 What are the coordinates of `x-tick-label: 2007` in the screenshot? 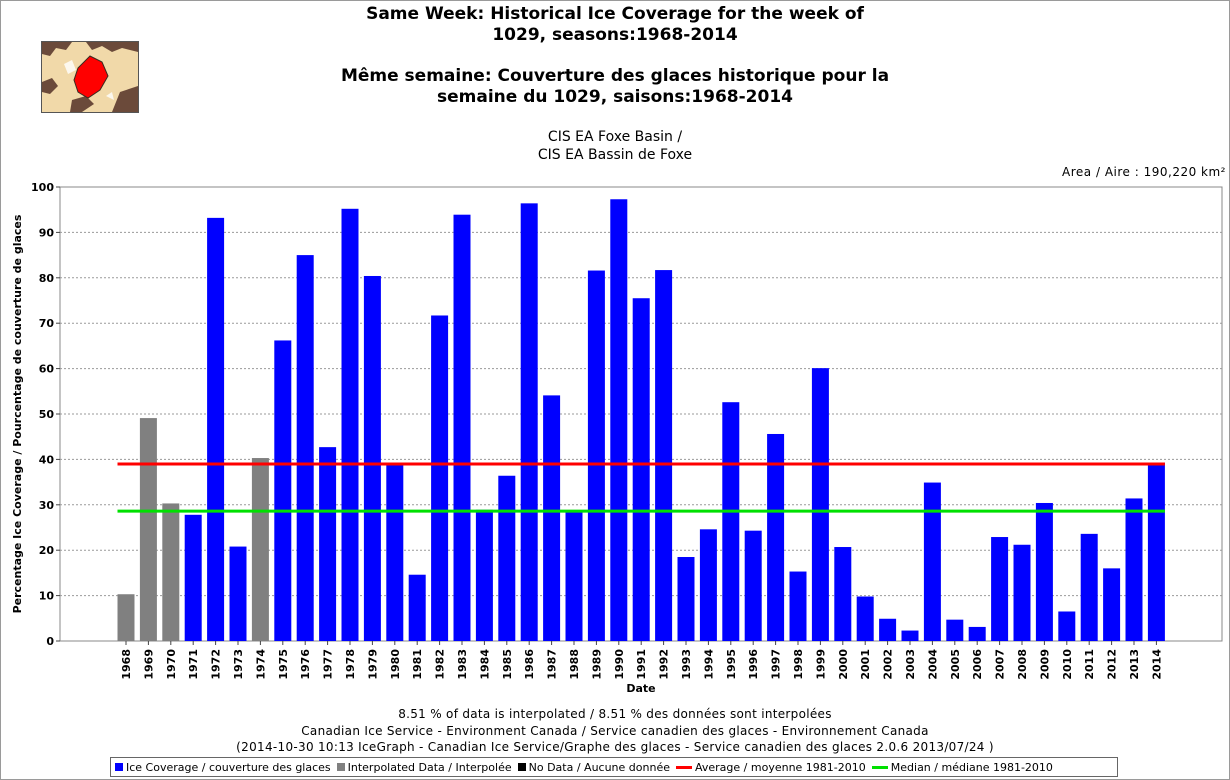 It's located at (1000, 664).